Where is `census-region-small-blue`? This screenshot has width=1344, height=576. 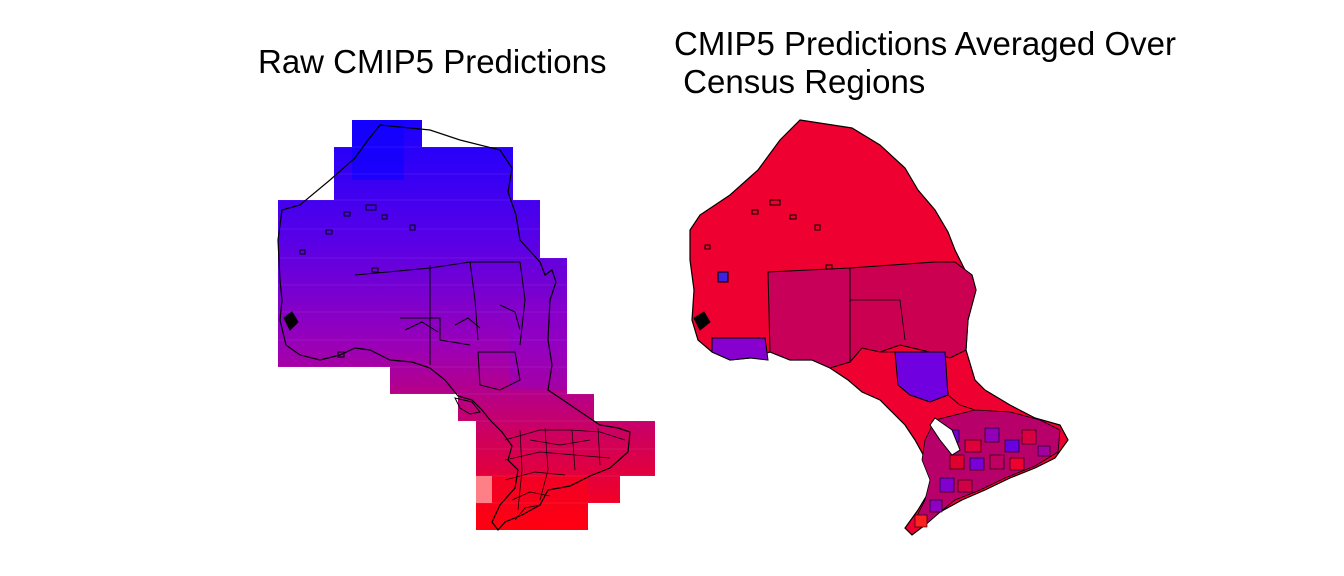 census-region-small-blue is located at coordinates (723, 277).